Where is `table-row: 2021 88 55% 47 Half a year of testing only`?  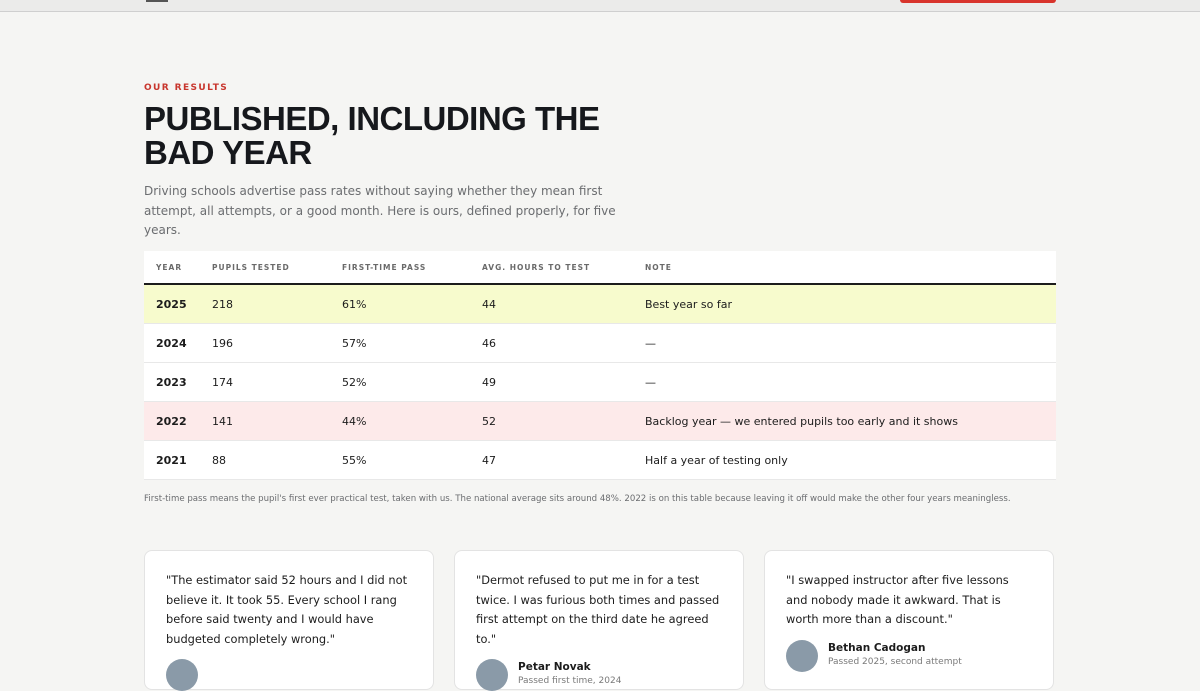 table-row: 2021 88 55% 47 Half a year of testing only is located at coordinates (600, 460).